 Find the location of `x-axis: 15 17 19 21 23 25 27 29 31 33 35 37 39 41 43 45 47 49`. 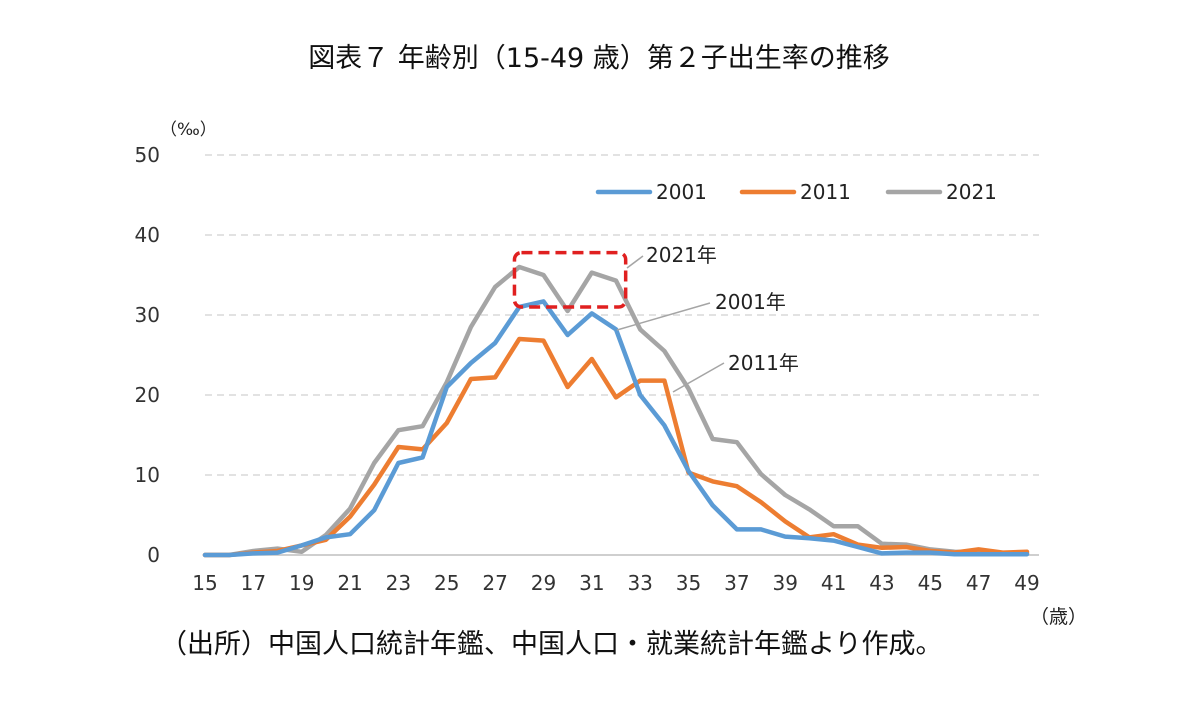

x-axis: 15 17 19 21 23 25 27 29 31 33 35 37 39 41 43 45 47 49 is located at coordinates (615, 583).